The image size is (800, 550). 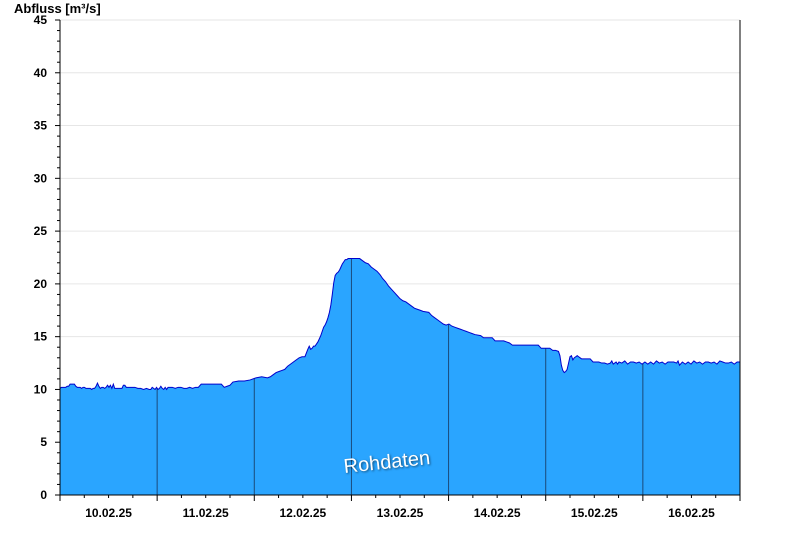 What do you see at coordinates (41, 178) in the screenshot?
I see `y-tick-label-30: 30` at bounding box center [41, 178].